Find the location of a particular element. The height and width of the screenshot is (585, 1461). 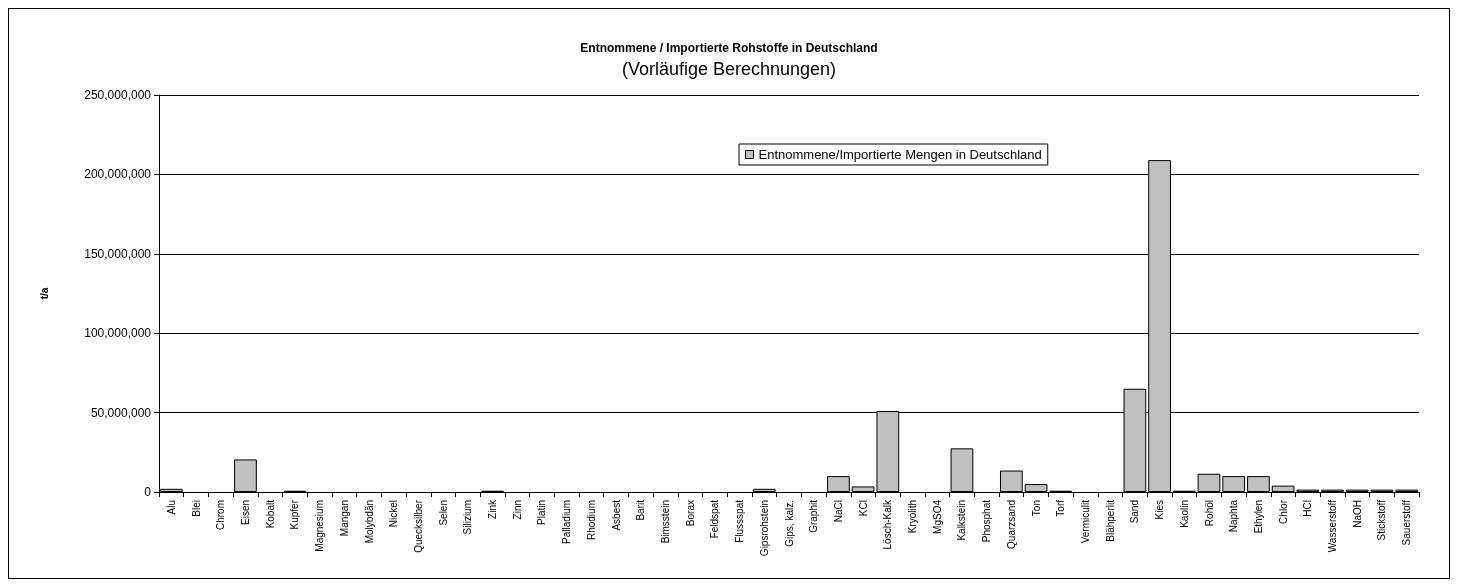

x-tick-label: Palladium is located at coordinates (567, 522).